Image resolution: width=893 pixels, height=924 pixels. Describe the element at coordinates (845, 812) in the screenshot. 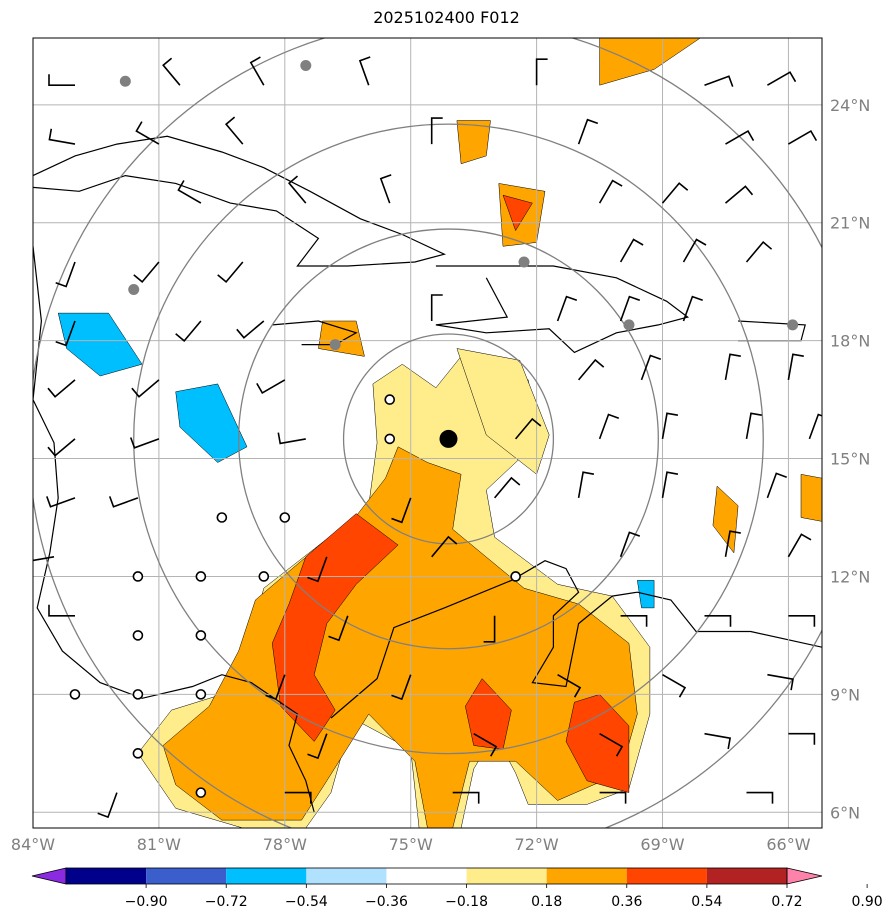

I see `y-tick-label: 6°N` at that location.